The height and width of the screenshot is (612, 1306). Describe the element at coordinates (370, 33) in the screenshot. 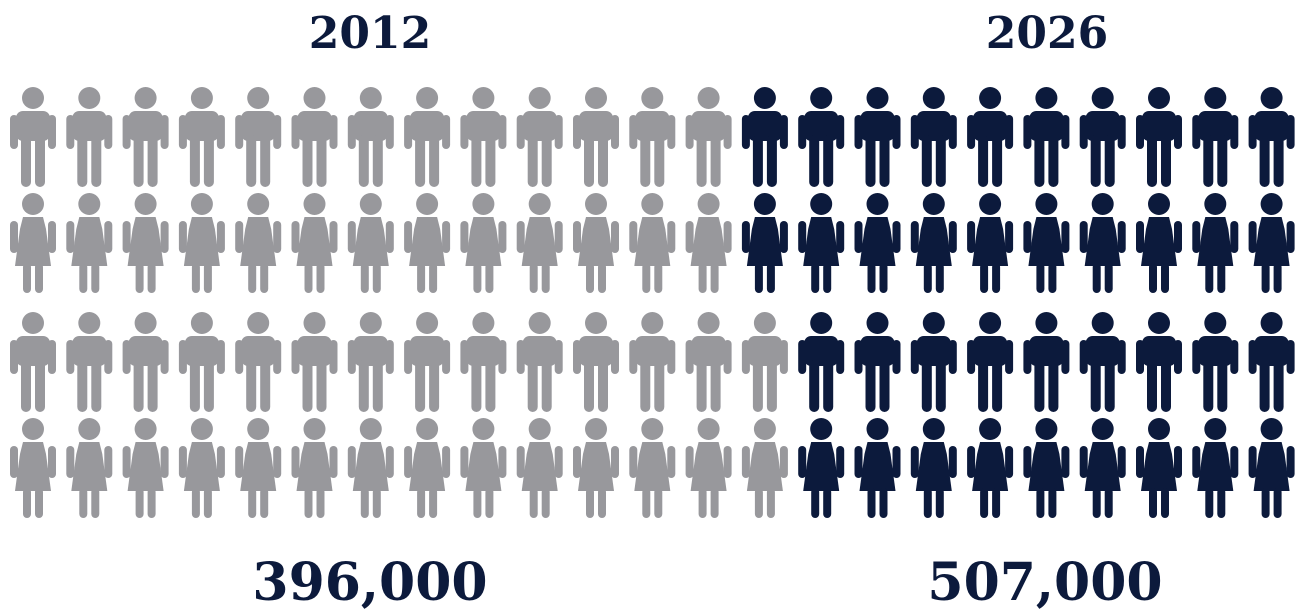

I see `year-label-2012: 2012` at that location.